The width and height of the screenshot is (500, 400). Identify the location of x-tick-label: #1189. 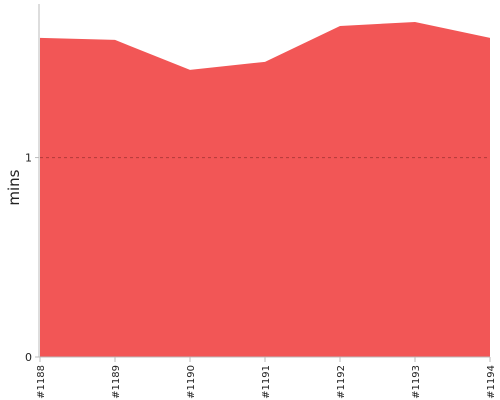
(116, 382).